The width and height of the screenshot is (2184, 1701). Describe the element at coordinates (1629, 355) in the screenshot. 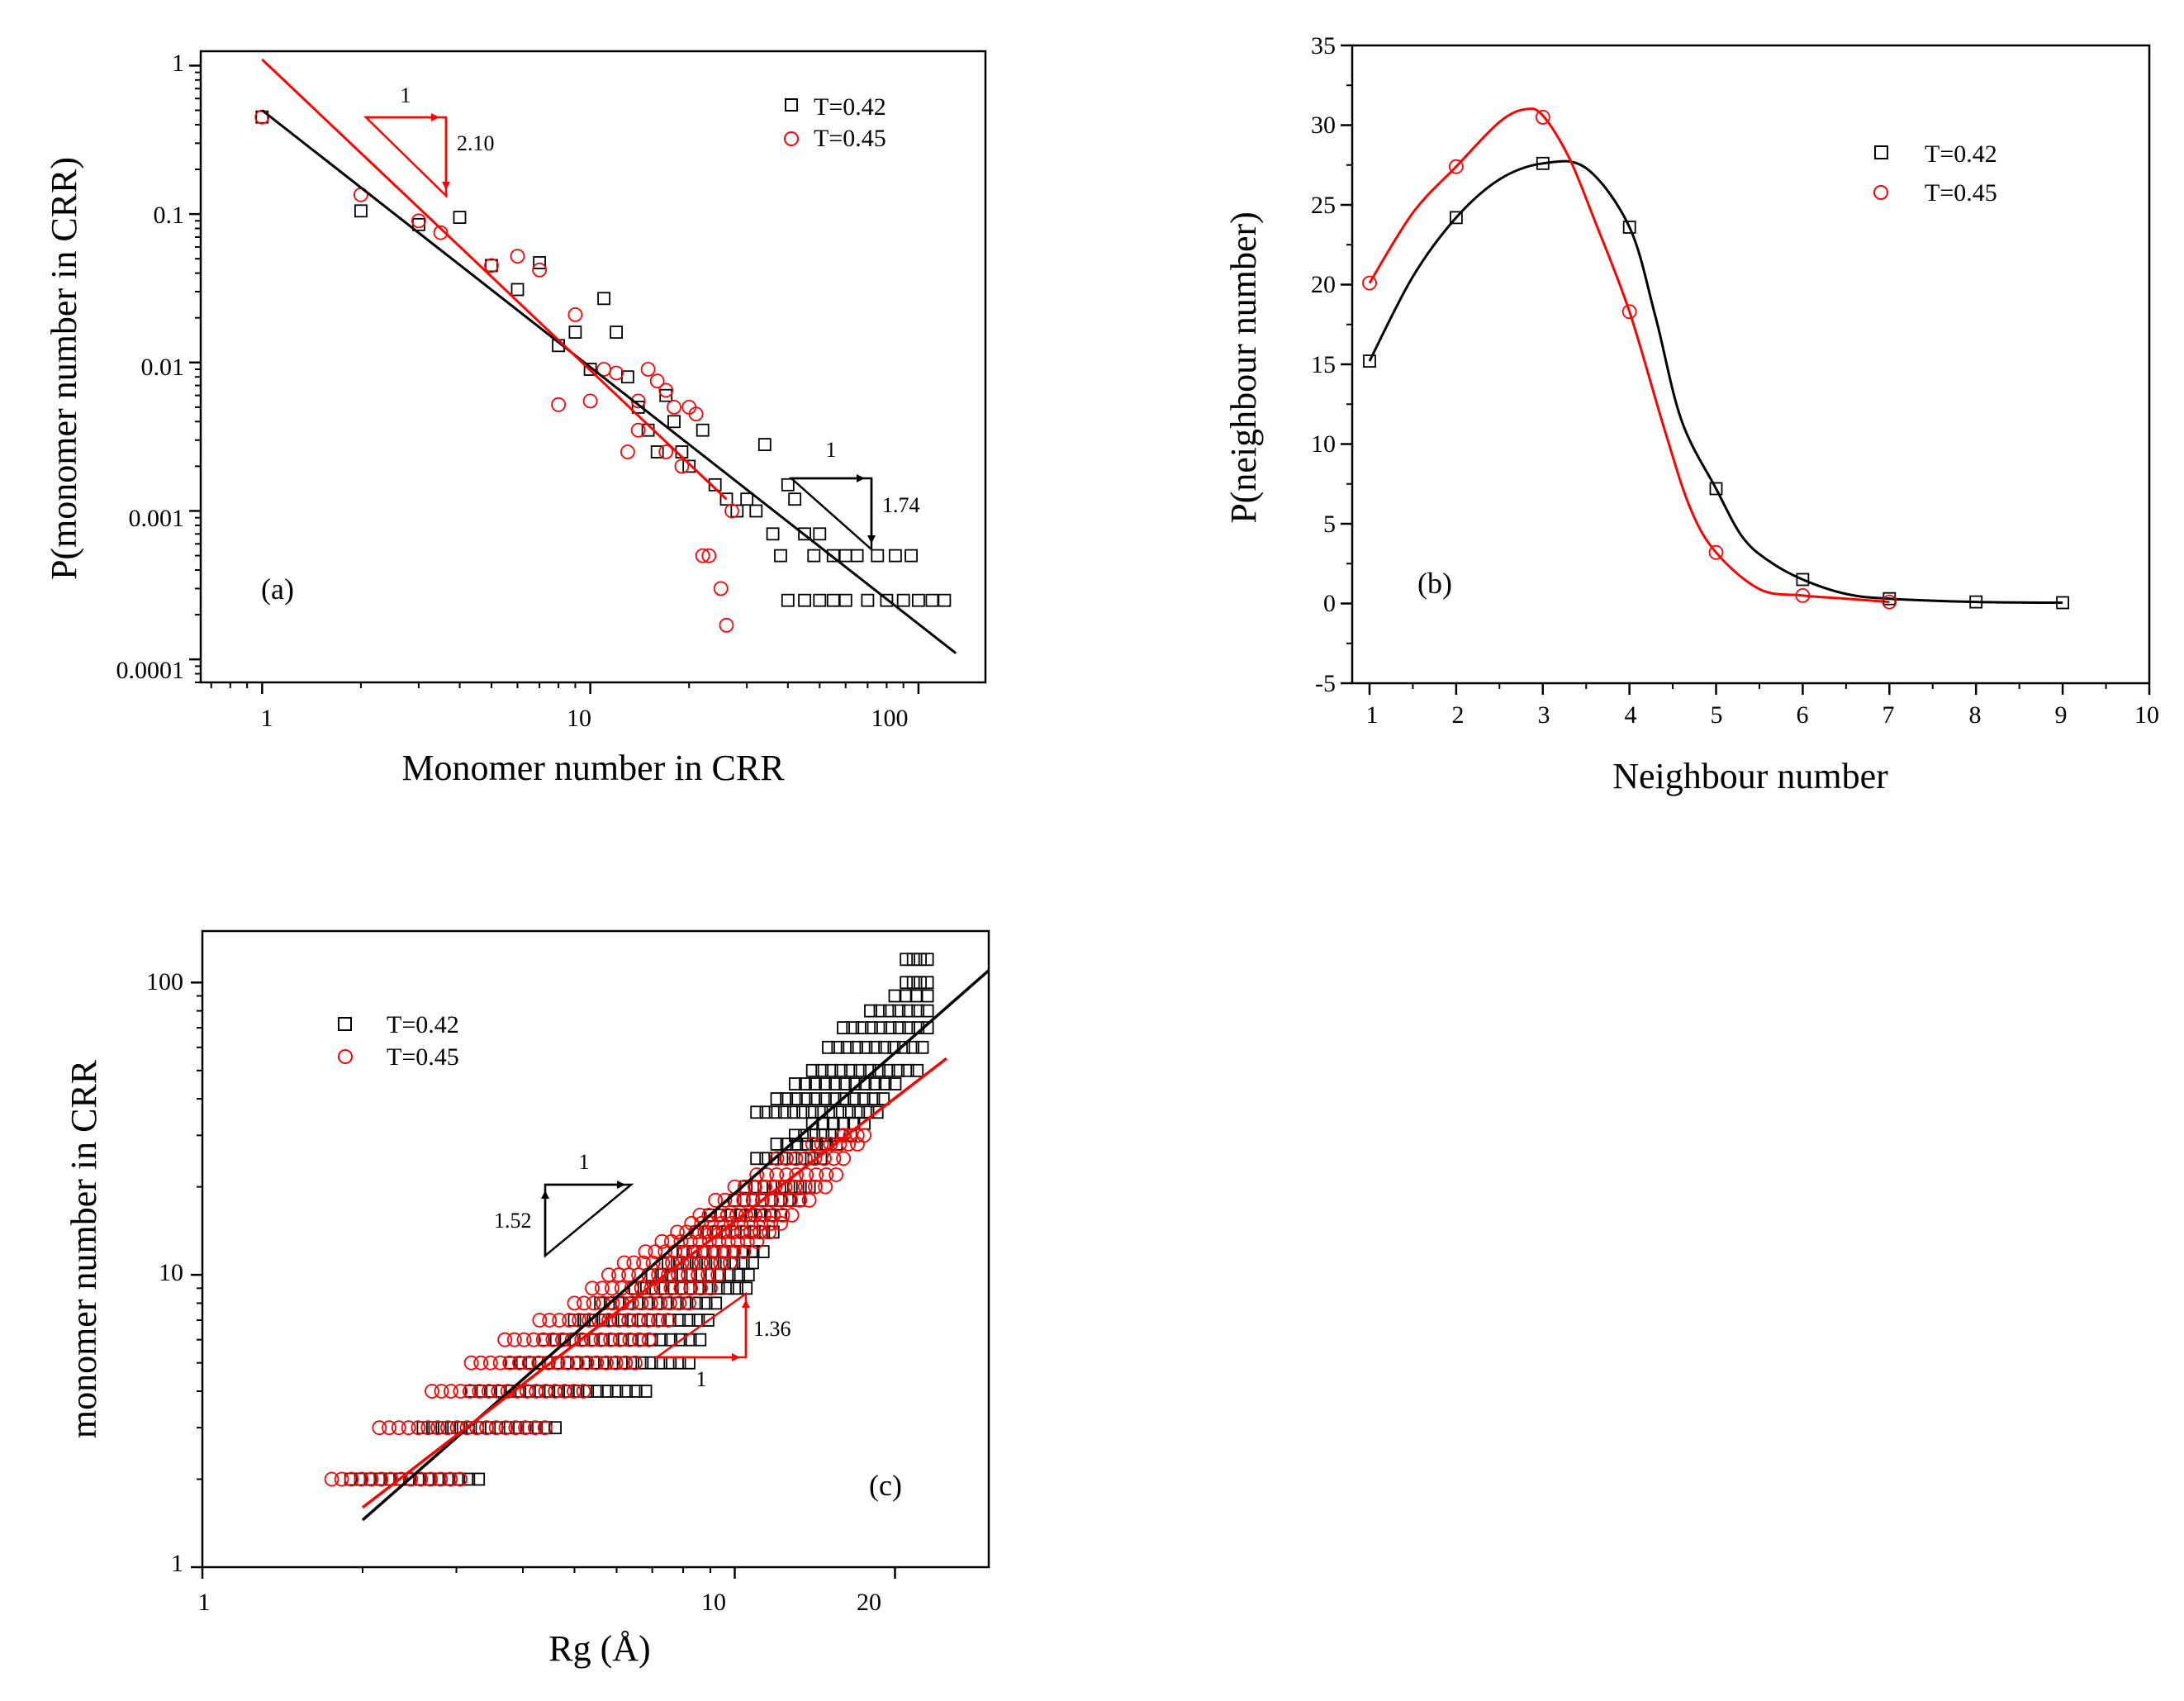

I see `series-curve` at that location.